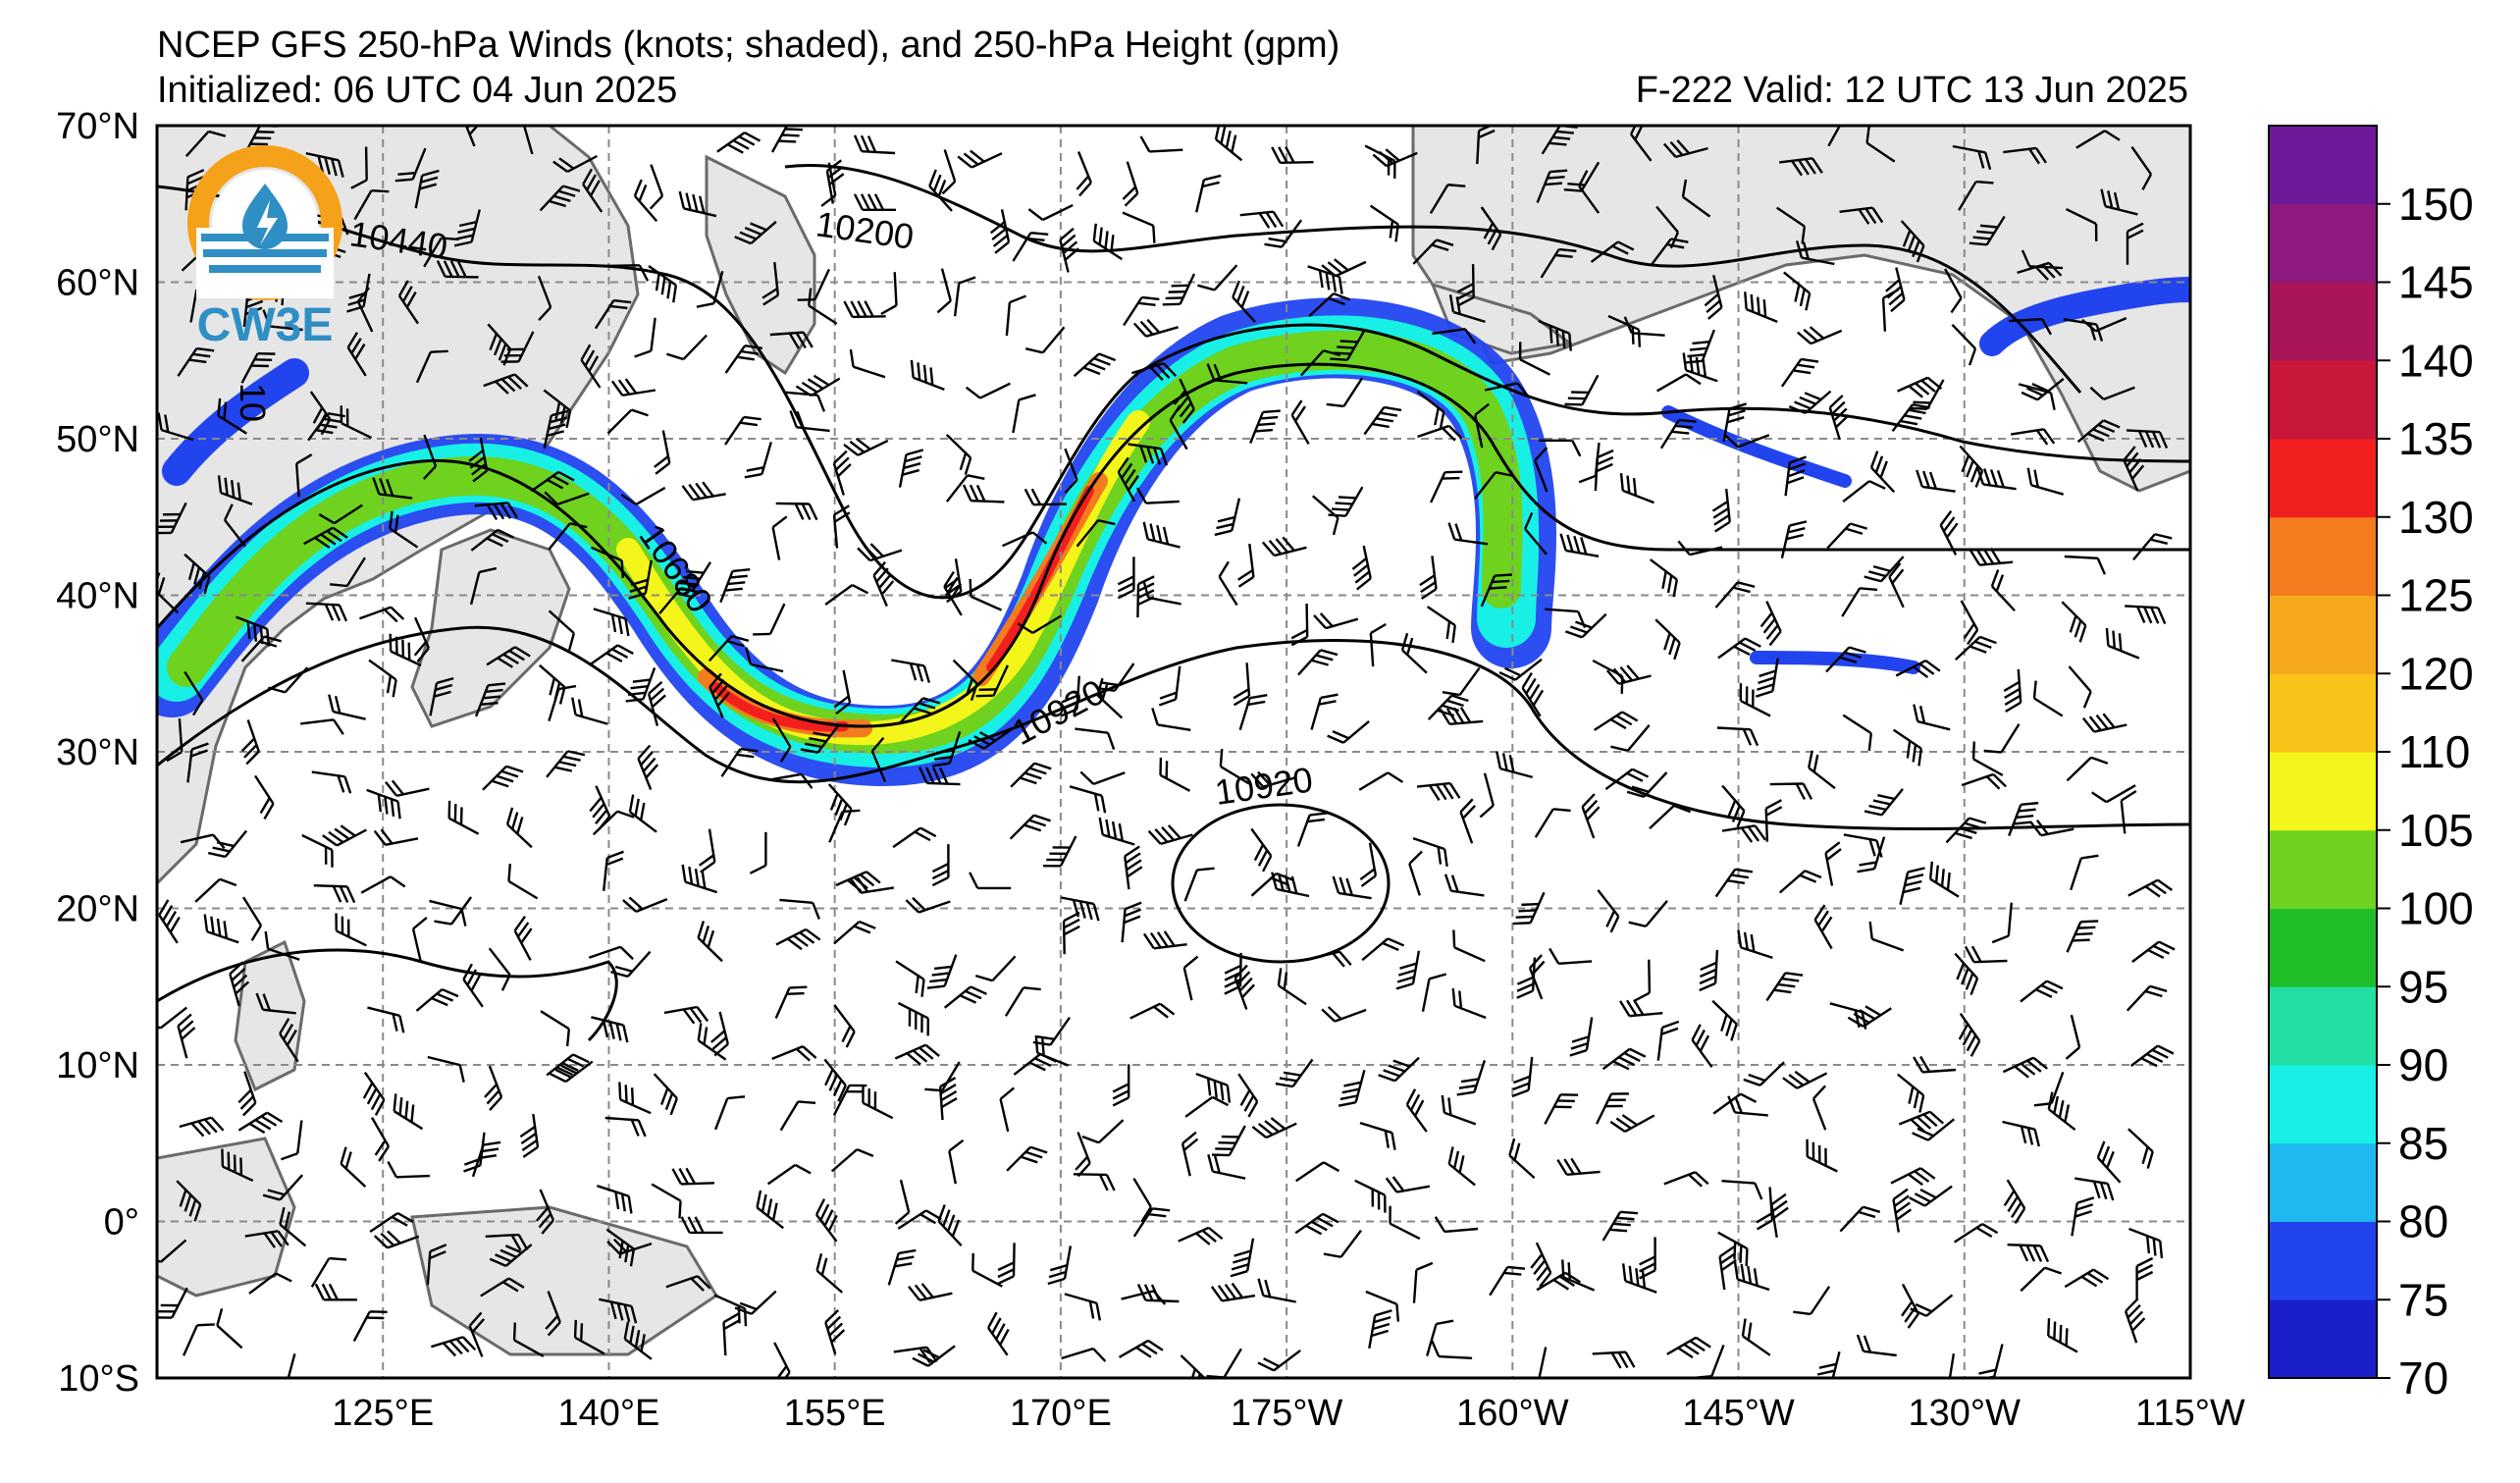  Describe the element at coordinates (97, 753) in the screenshot. I see `latitude-label: 30°N` at that location.